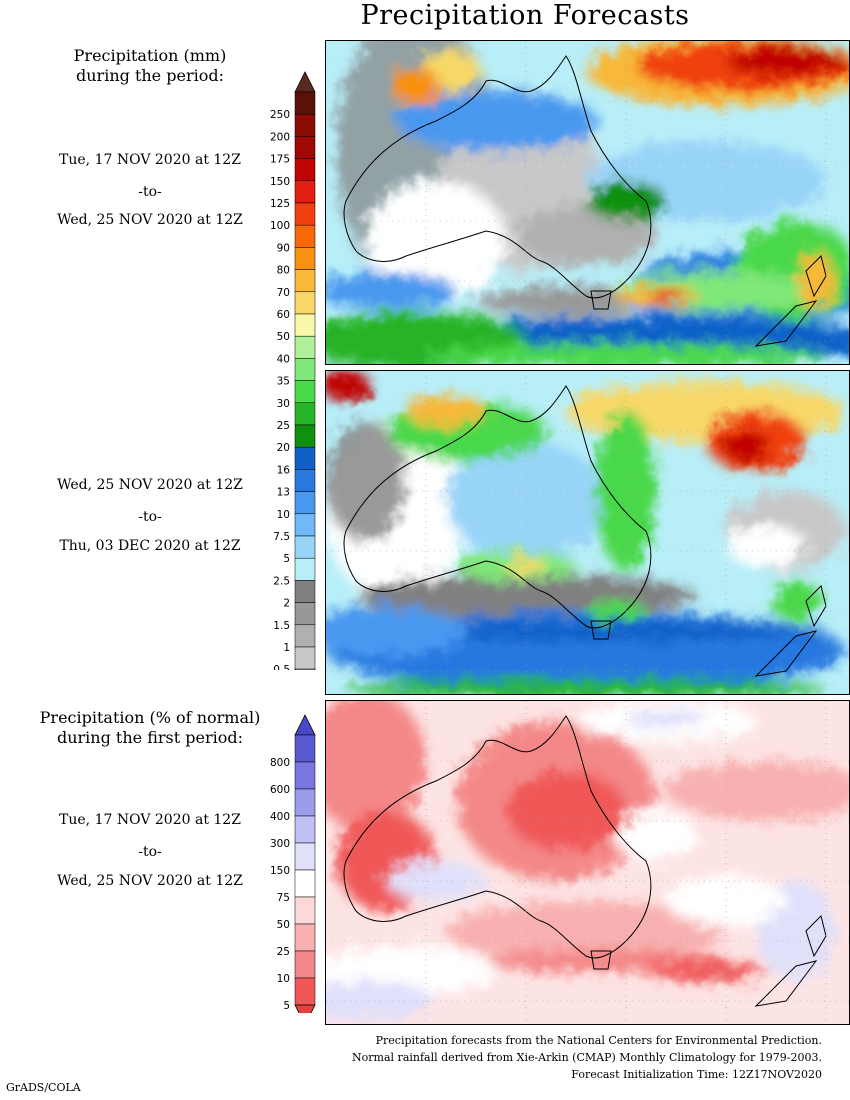 This screenshot has height=1100, width=850. What do you see at coordinates (150, 55) in the screenshot?
I see `panel1-heading-line1: Precipitation (mm)` at bounding box center [150, 55].